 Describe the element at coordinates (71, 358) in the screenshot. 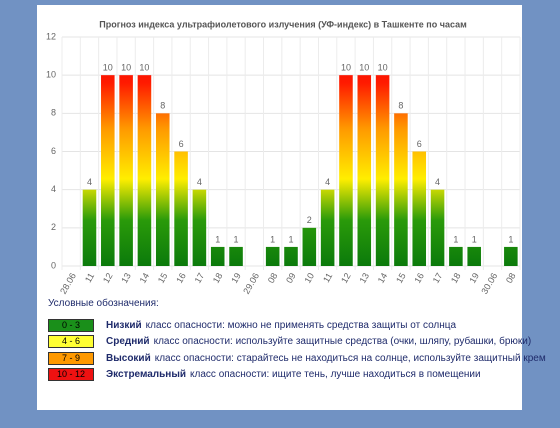

I see `legend-swatch: 7 - 9` at that location.